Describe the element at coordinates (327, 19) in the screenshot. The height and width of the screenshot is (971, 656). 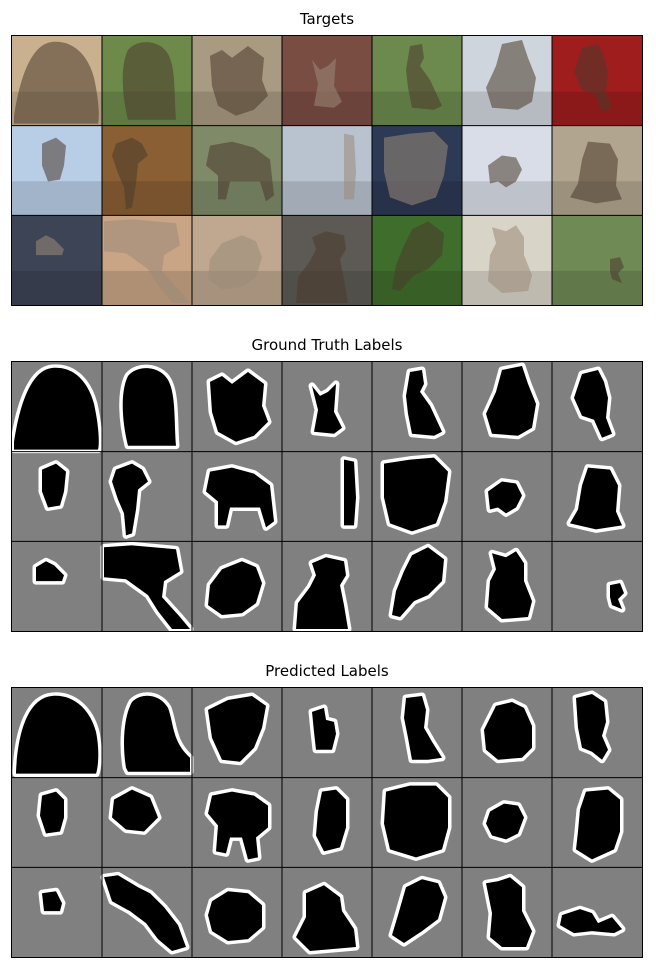
I see `panel-title-targets: Targets` at that location.